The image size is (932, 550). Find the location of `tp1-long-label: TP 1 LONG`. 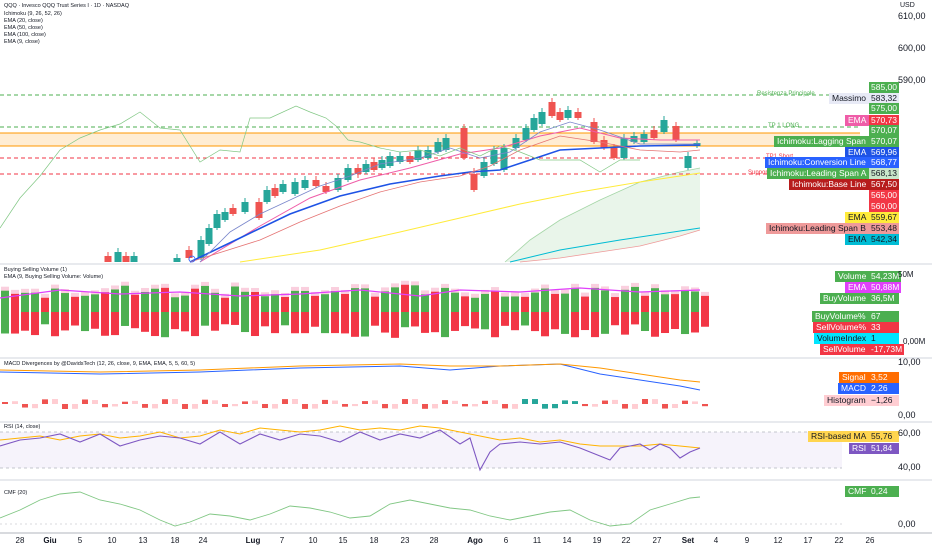

tp1-long-label: TP 1 LONG is located at coordinates (784, 126).